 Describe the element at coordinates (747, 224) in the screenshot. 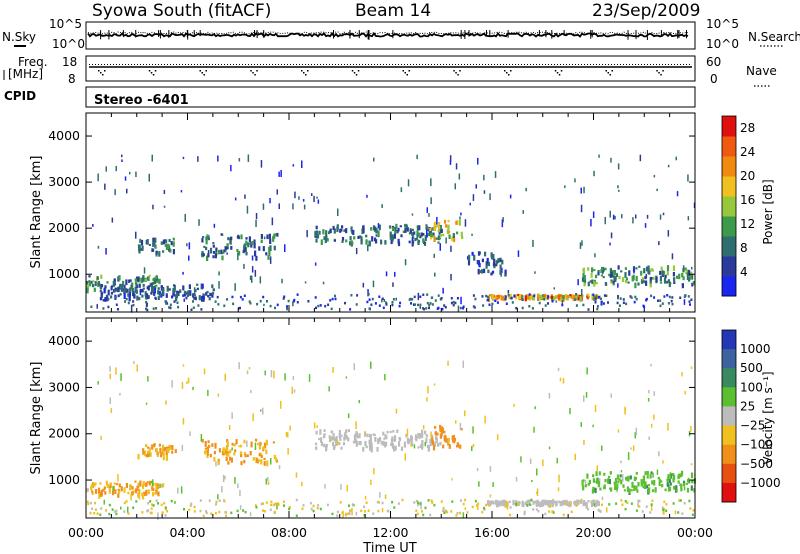

I see `power-colorbar-tick: 12` at that location.